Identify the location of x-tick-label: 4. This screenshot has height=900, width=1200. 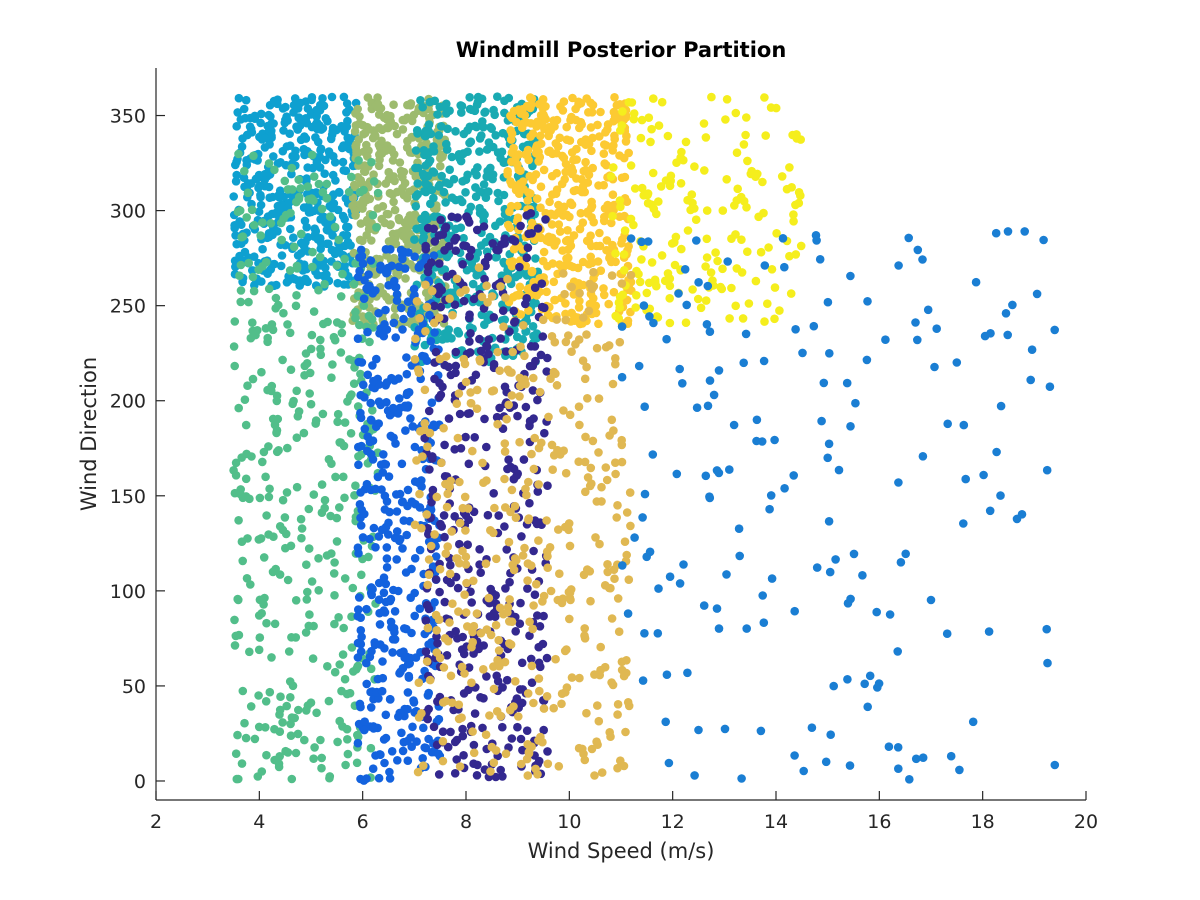
(259, 822).